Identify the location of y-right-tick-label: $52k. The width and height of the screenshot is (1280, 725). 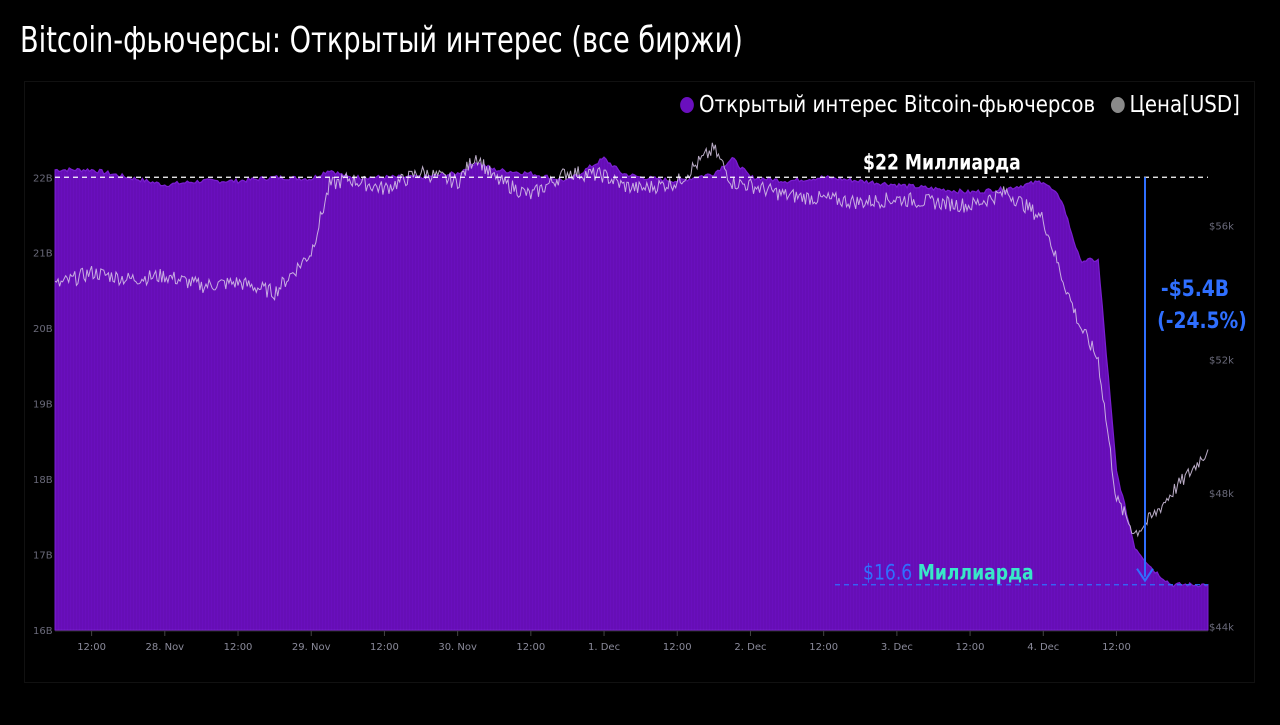
(1221, 360).